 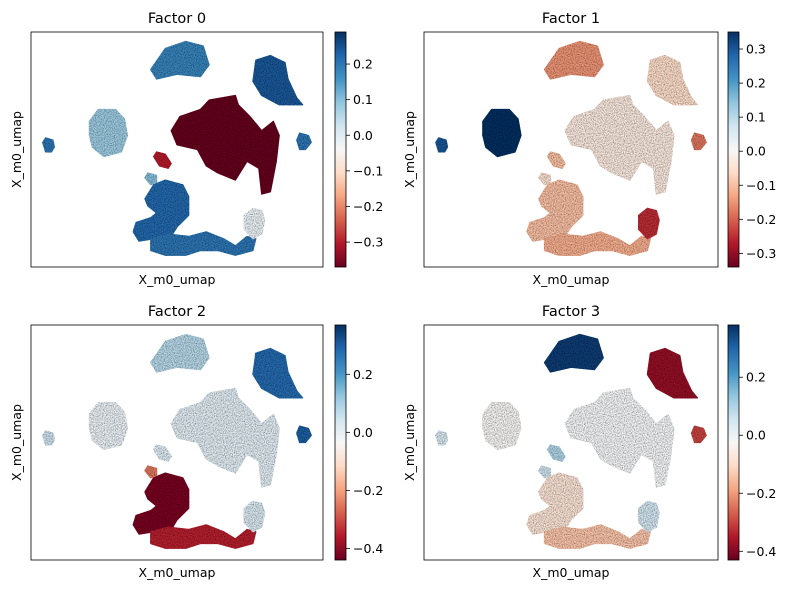 I want to click on colorbar-tick-label: 0.3, so click(x=756, y=49).